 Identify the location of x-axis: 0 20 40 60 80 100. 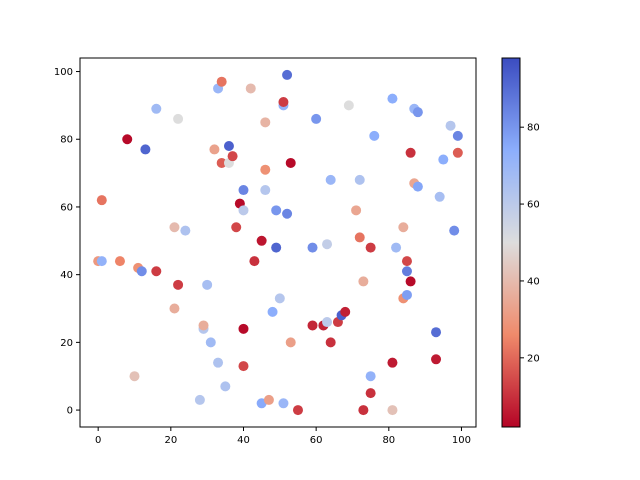
(283, 436).